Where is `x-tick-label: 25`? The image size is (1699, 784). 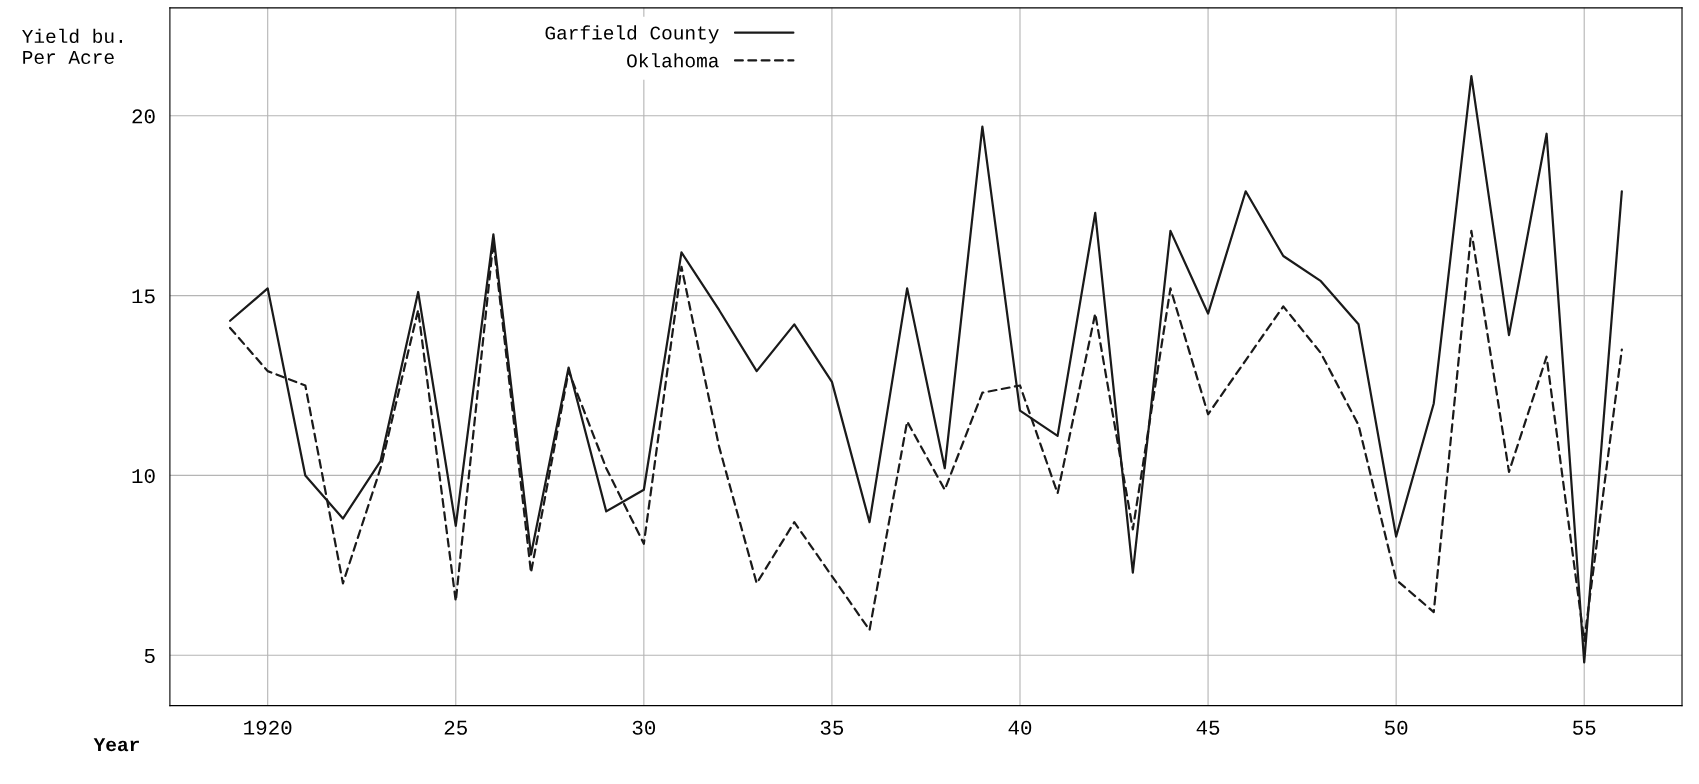 x-tick-label: 25 is located at coordinates (455, 727).